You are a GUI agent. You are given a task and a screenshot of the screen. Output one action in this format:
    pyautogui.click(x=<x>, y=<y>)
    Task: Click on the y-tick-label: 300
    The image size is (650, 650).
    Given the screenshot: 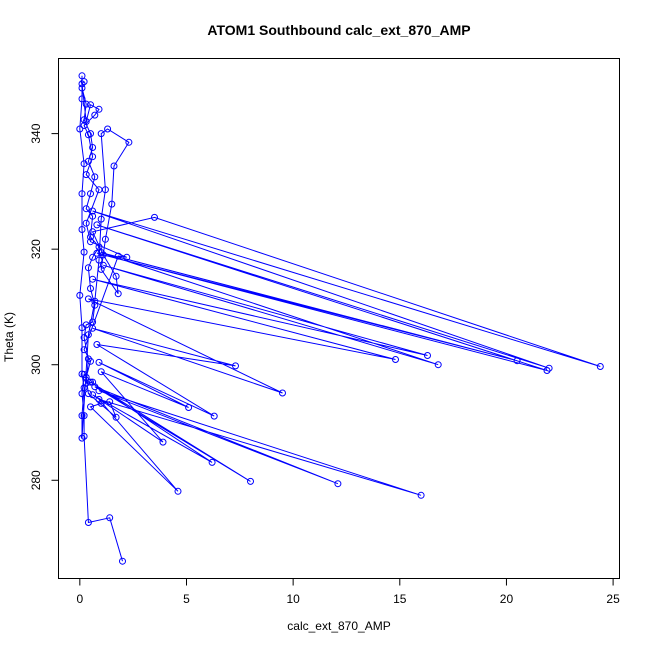 What is the action you would take?
    pyautogui.click(x=36, y=364)
    